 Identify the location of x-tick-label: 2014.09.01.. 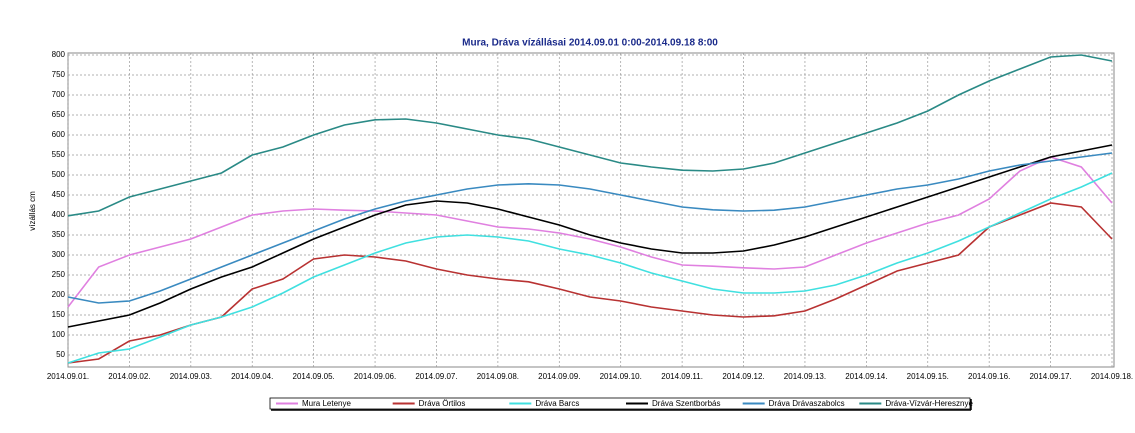
(68, 376).